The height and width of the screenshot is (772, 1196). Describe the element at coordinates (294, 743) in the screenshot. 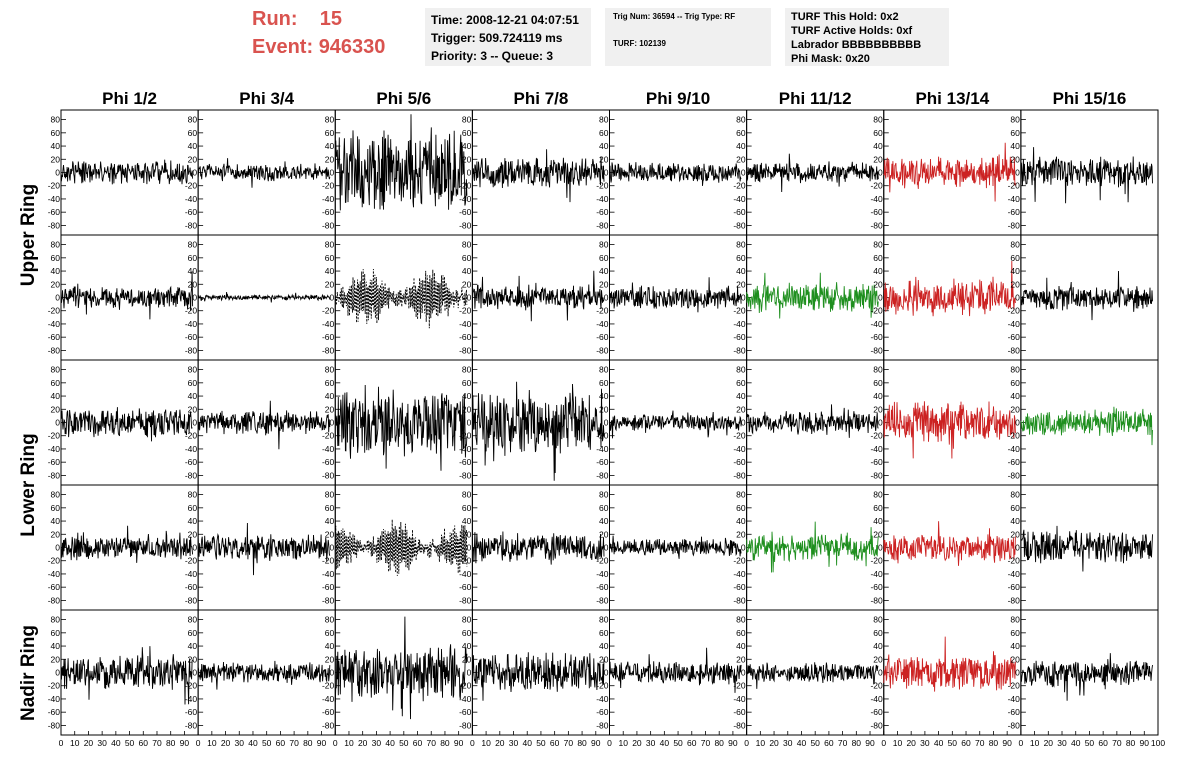

I see `x-tick-label: 70` at that location.